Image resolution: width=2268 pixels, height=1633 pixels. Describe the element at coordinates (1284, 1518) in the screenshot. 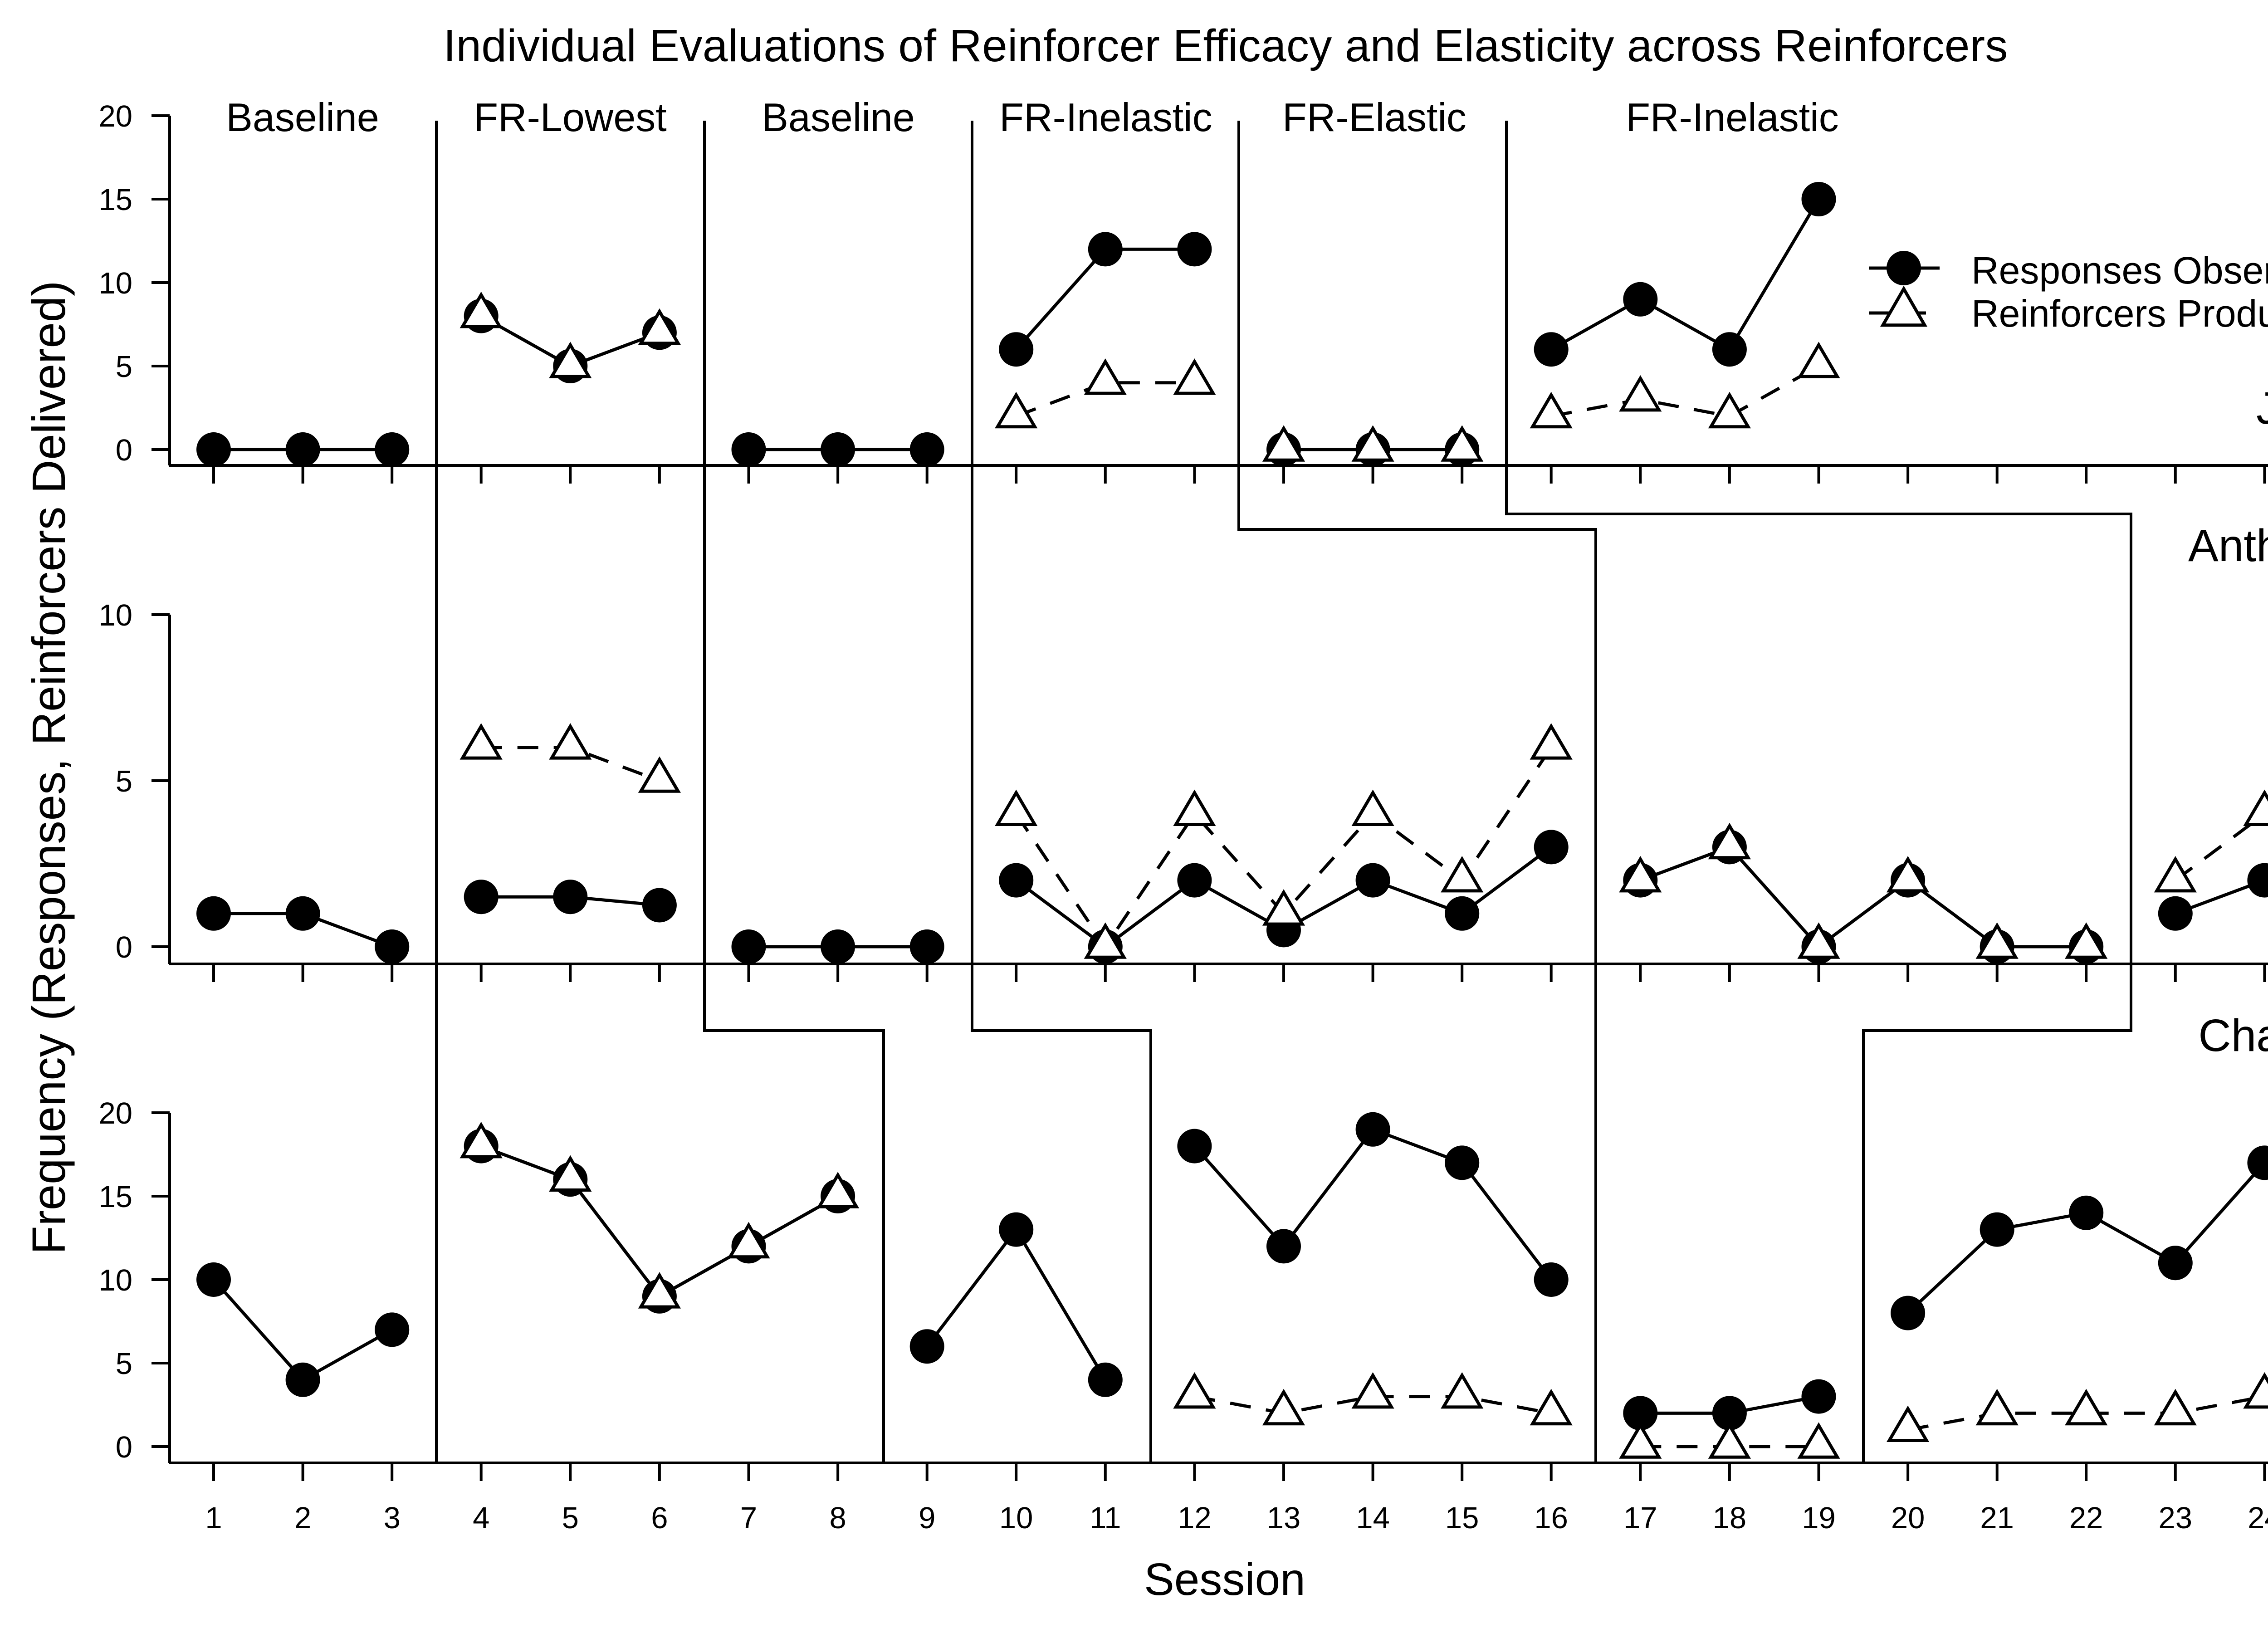

I see `svg-text: 13` at that location.